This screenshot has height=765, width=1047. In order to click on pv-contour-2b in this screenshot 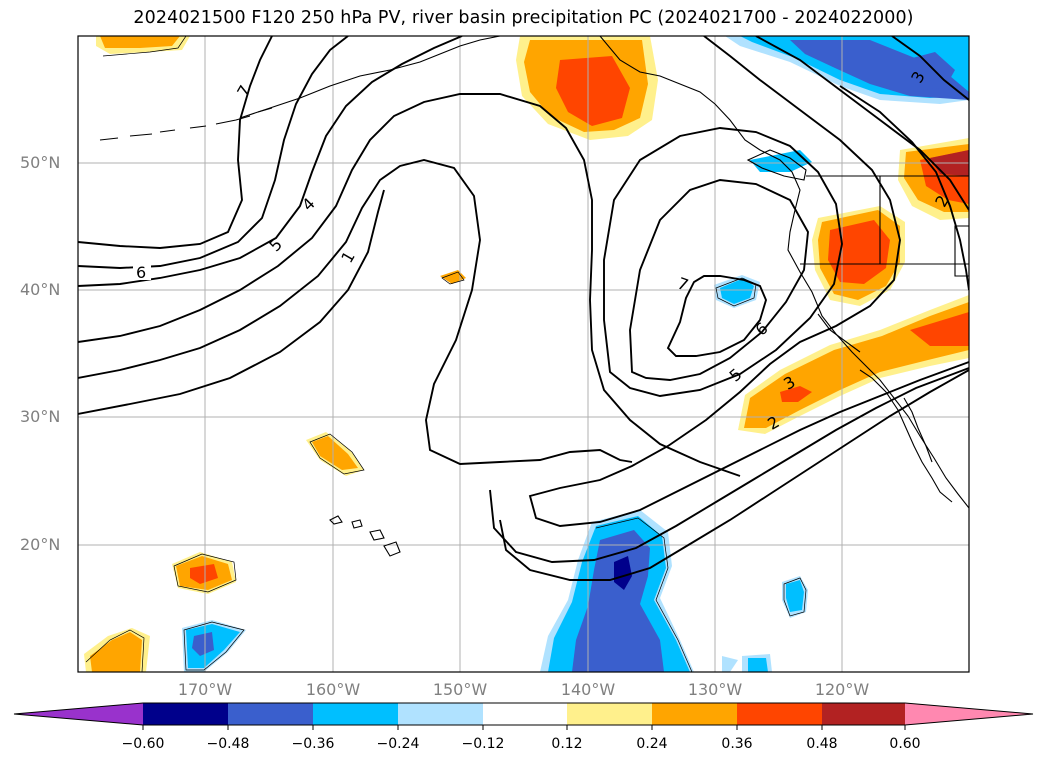, I will do `click(734, 475)`.